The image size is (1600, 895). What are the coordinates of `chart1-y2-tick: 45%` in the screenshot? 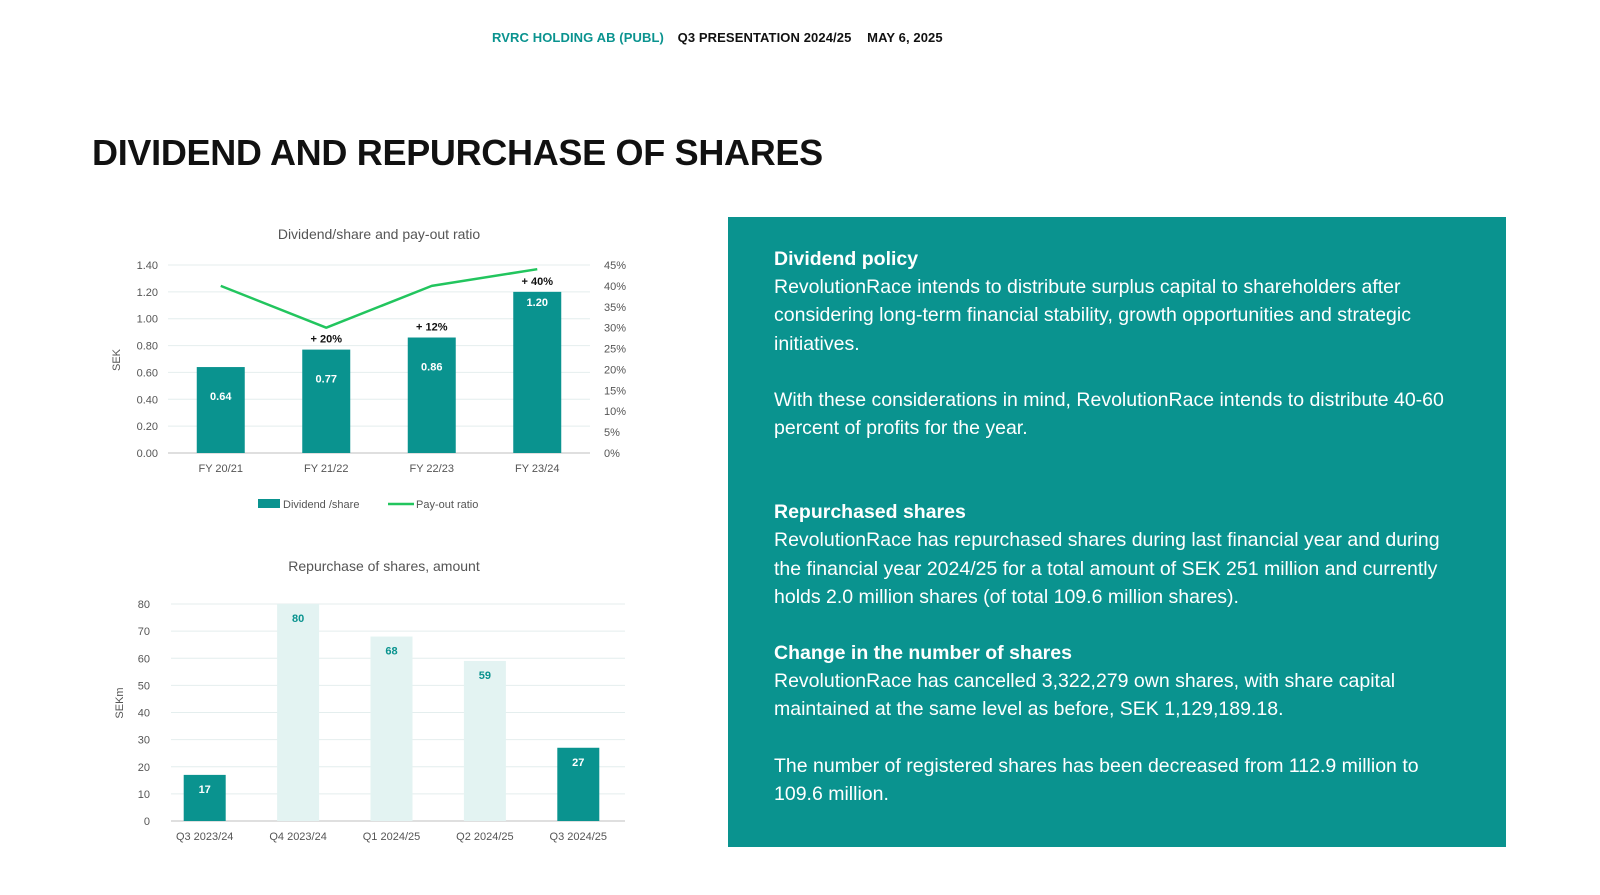 It's located at (615, 266).